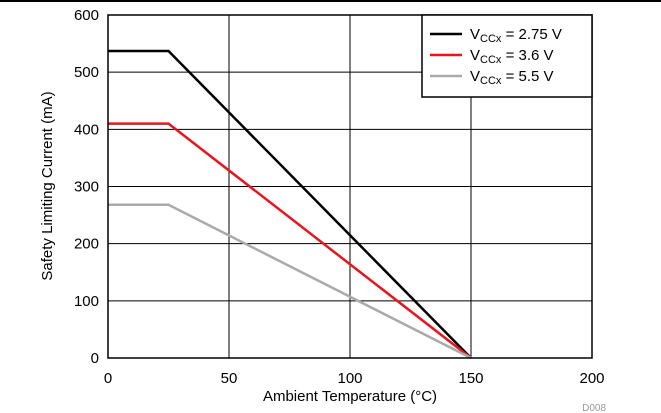  I want to click on y-tick-label-0: 0, so click(95, 358).